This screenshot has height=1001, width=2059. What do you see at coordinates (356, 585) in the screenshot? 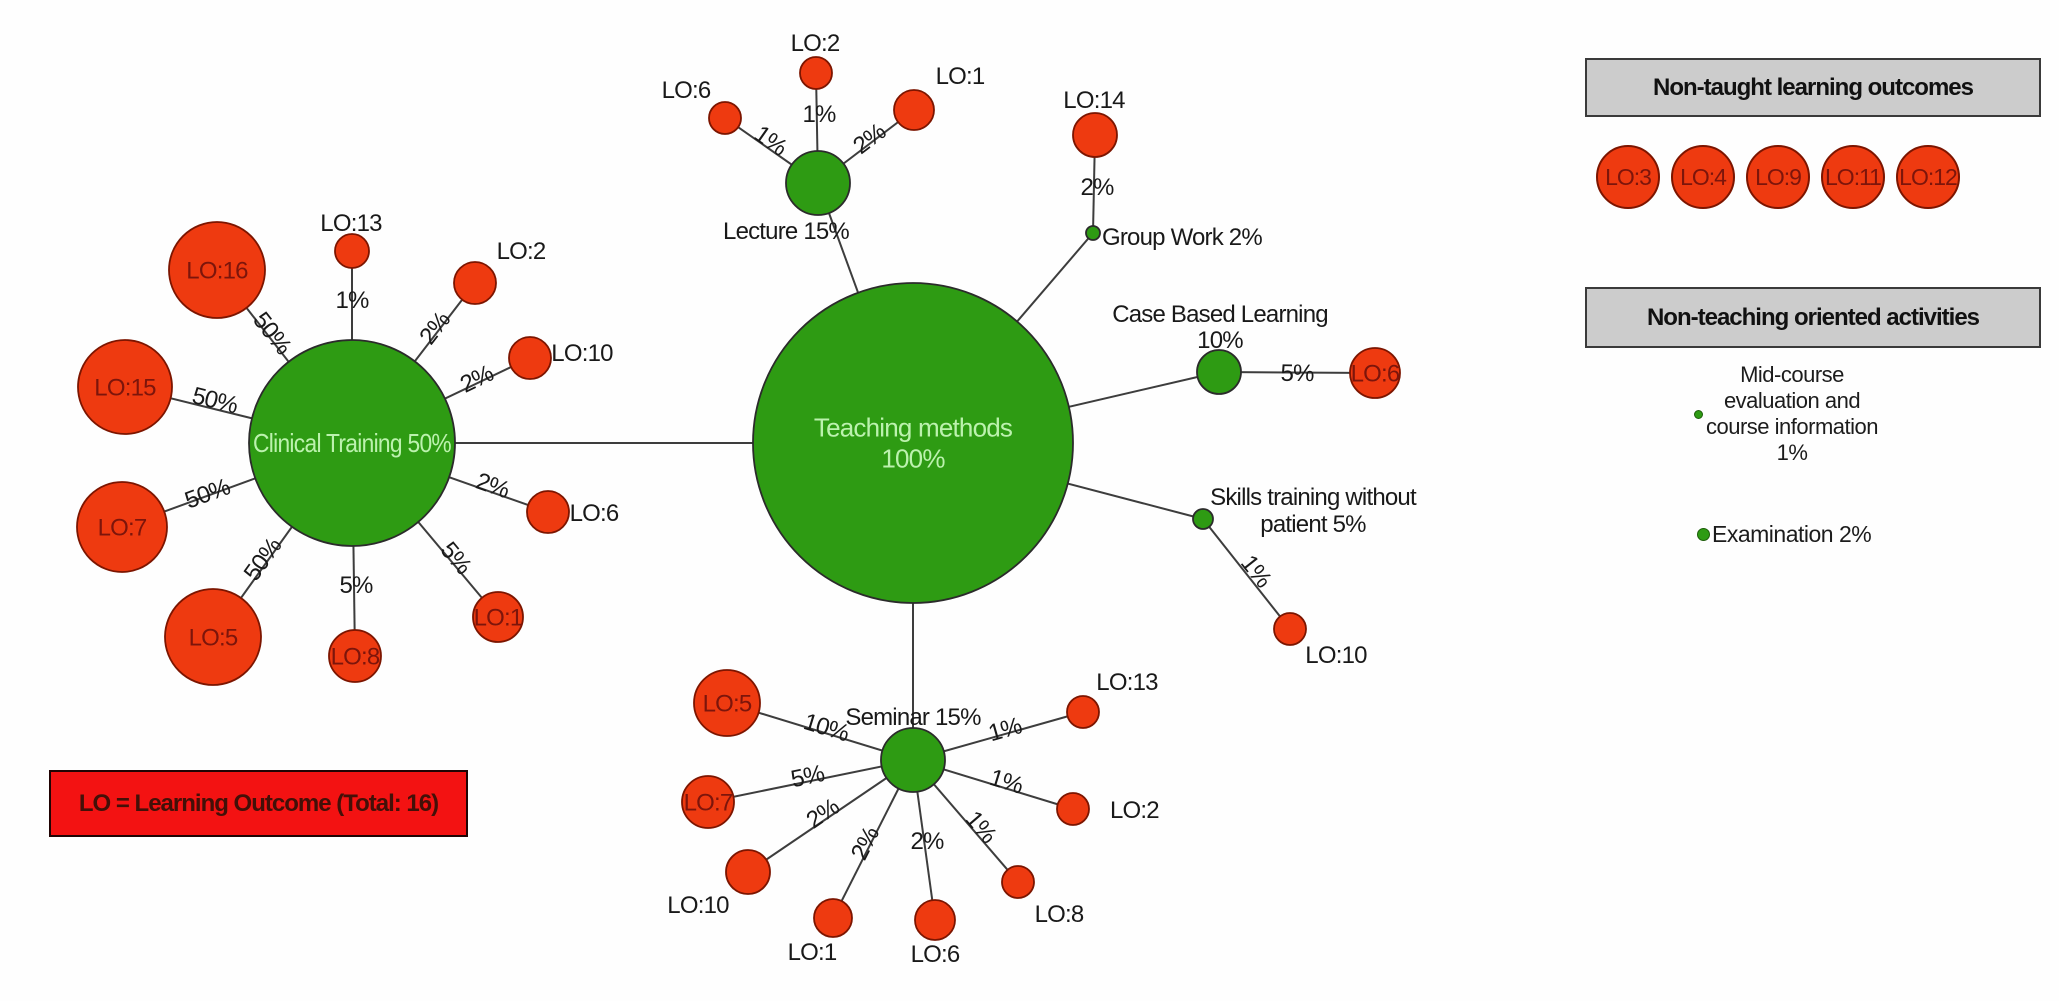
I see `edge-label-clinical-c-lo8: 5%` at bounding box center [356, 585].